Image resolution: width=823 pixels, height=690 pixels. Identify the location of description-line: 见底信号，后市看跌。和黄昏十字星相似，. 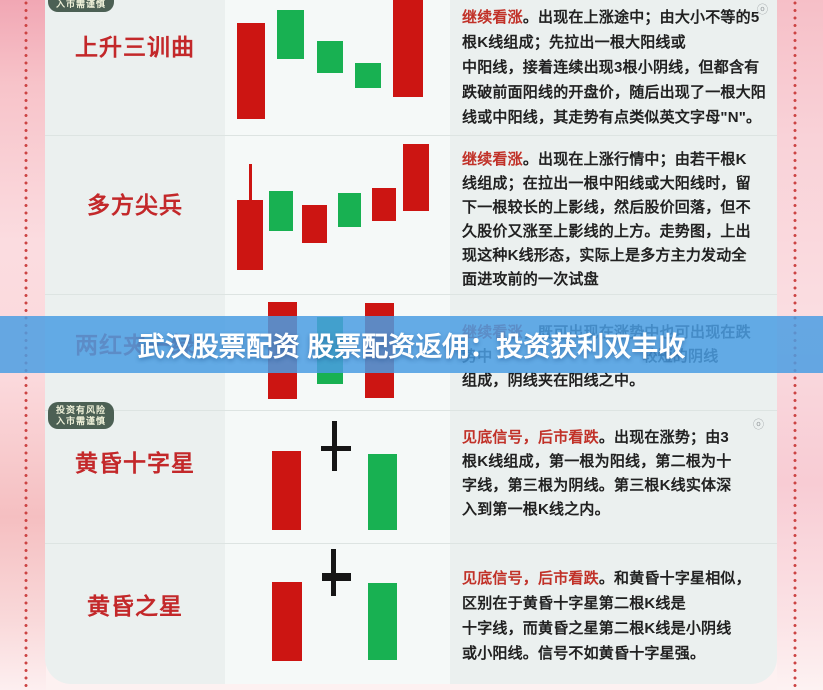
(615, 578).